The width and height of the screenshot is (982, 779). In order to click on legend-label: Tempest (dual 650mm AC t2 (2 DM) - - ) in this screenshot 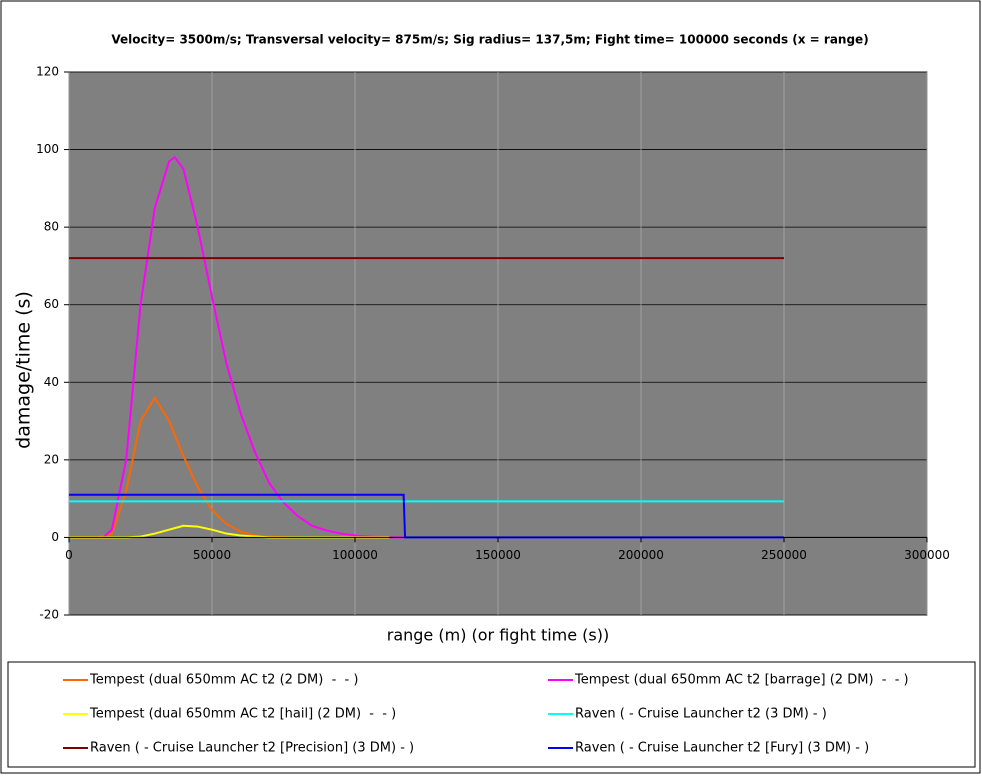, I will do `click(223, 680)`.